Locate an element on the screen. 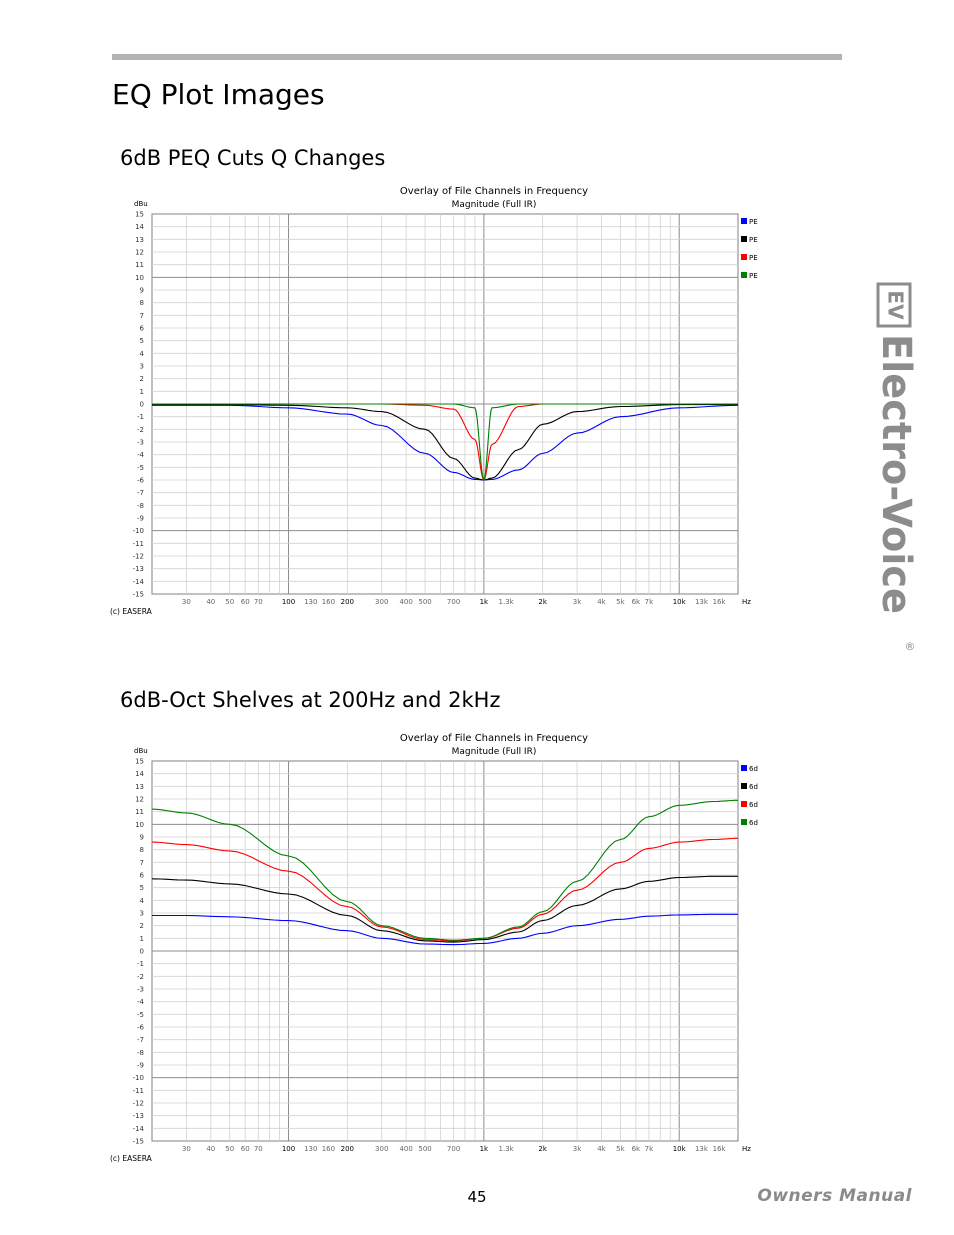 The width and height of the screenshot is (954, 1235). x-tick-label: 50 is located at coordinates (229, 602).